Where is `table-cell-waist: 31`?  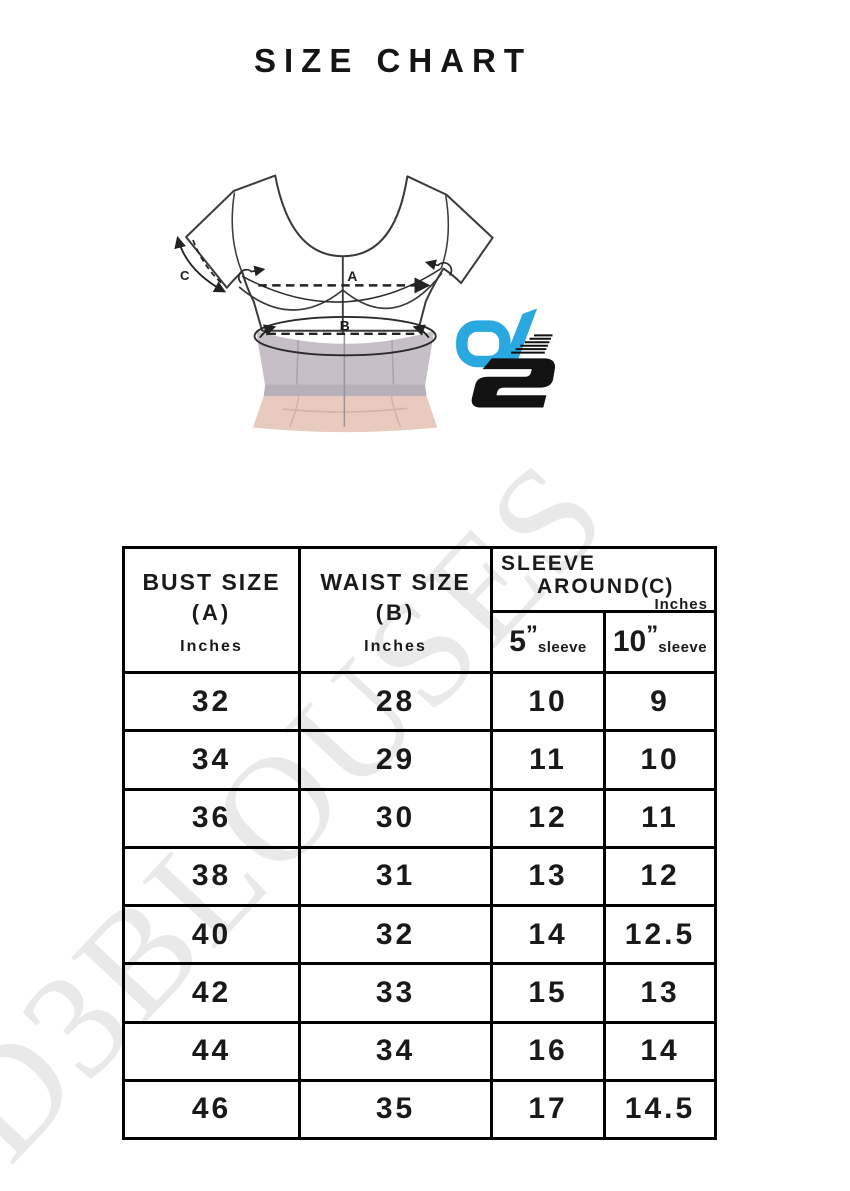 table-cell-waist: 31 is located at coordinates (397, 874).